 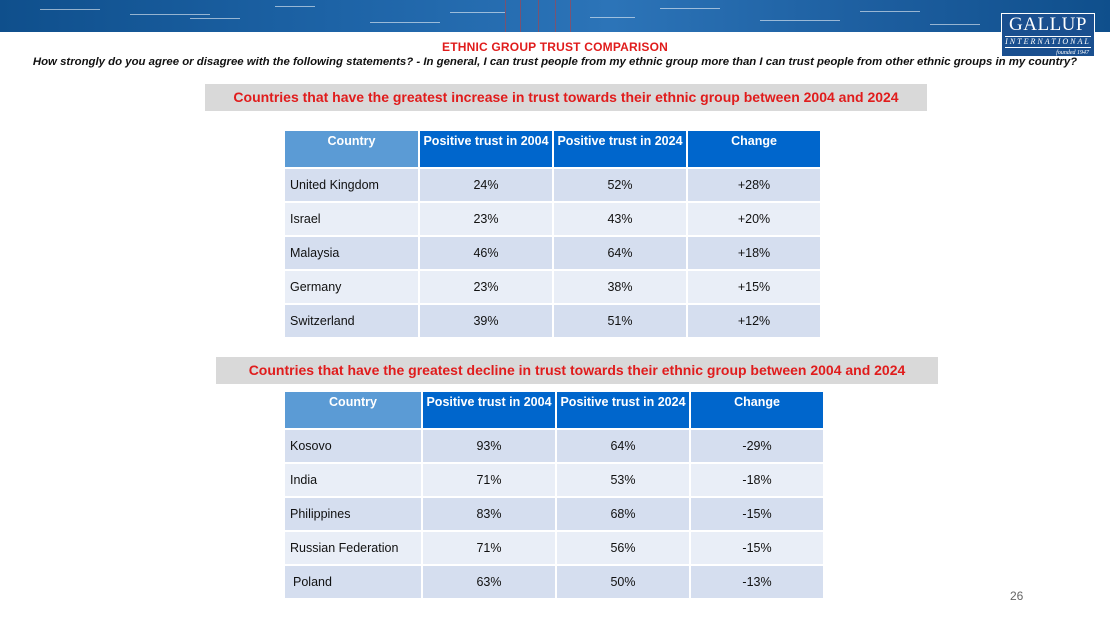 I want to click on country-cell: Switzerland, so click(x=351, y=321).